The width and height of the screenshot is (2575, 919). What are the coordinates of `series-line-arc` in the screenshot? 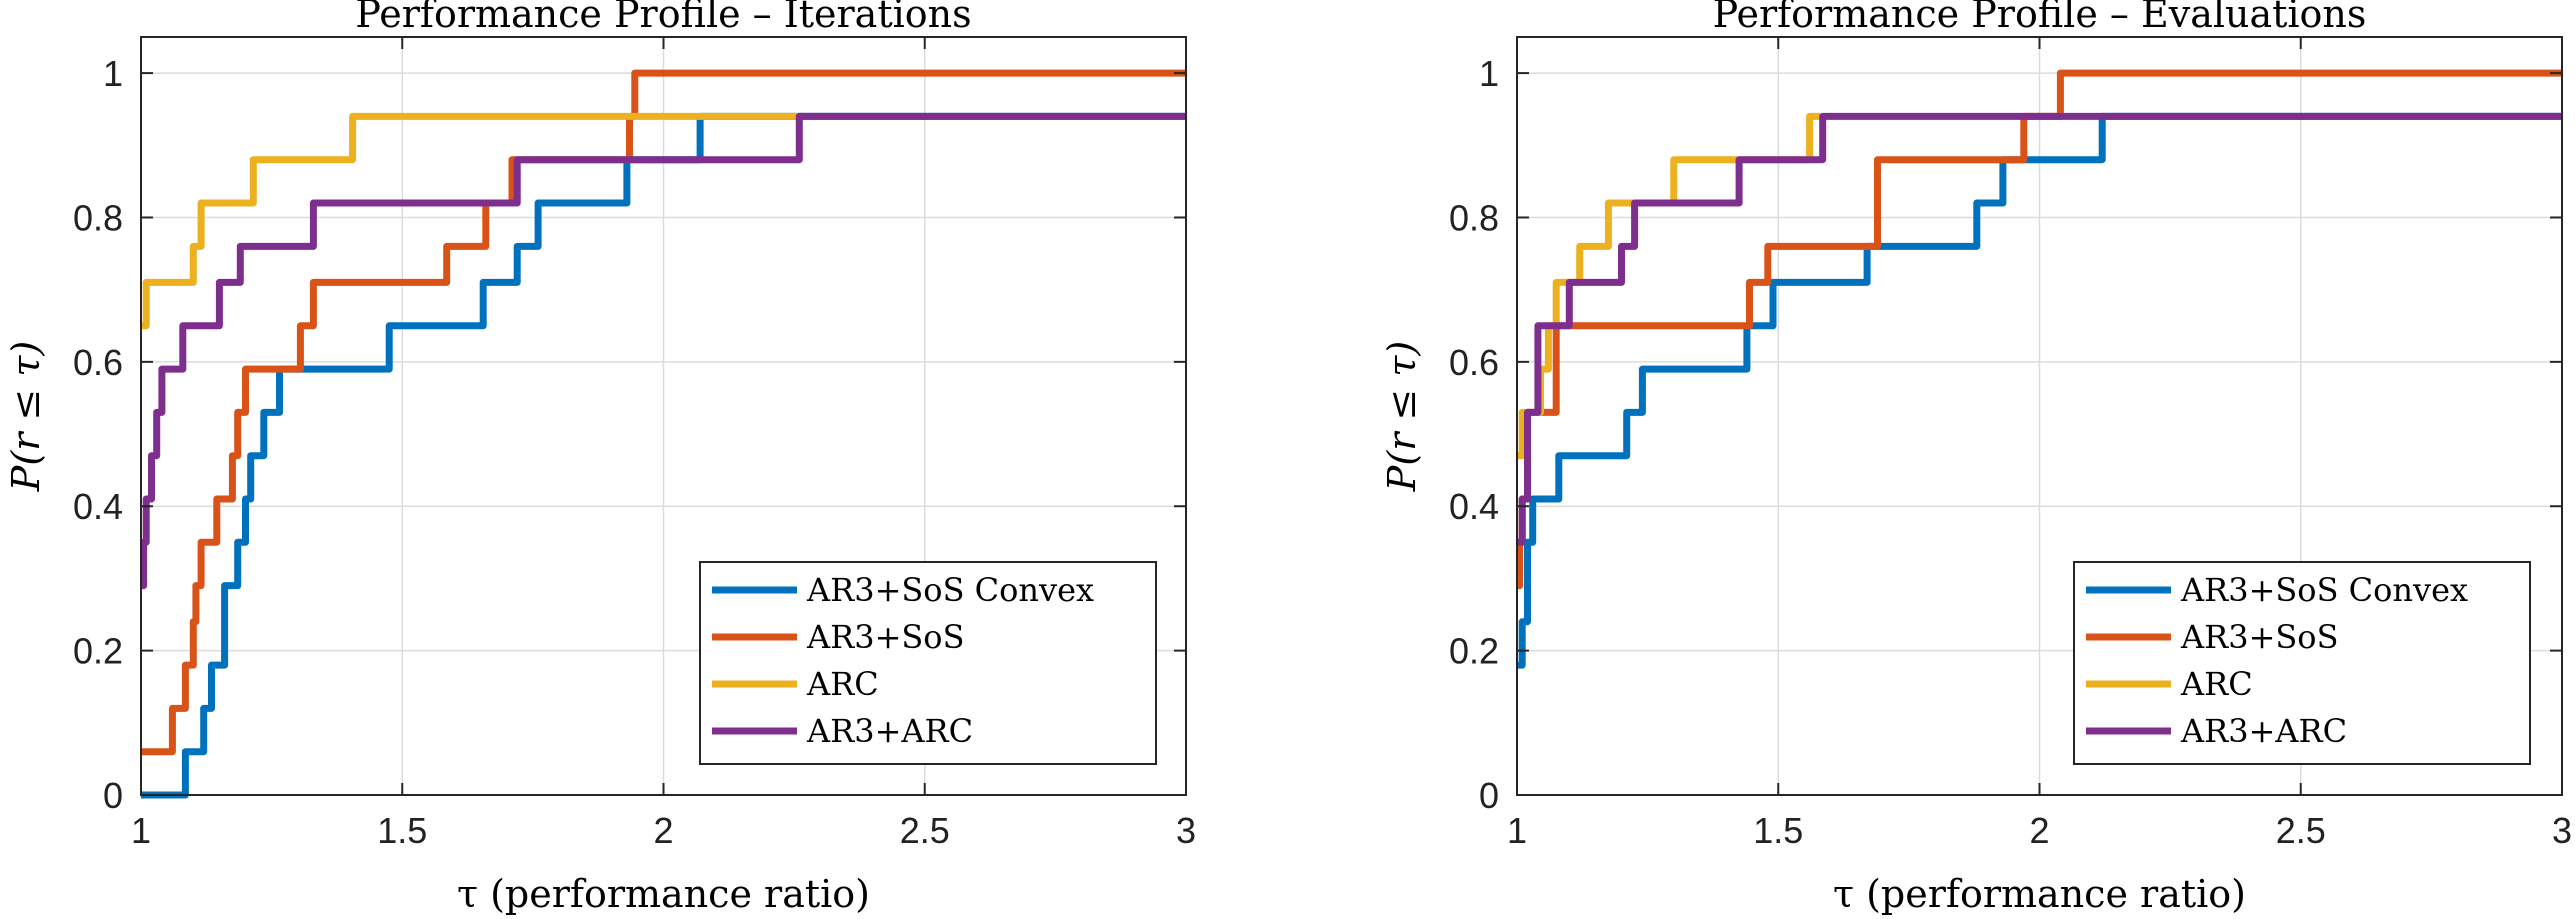 It's located at (473, 221).